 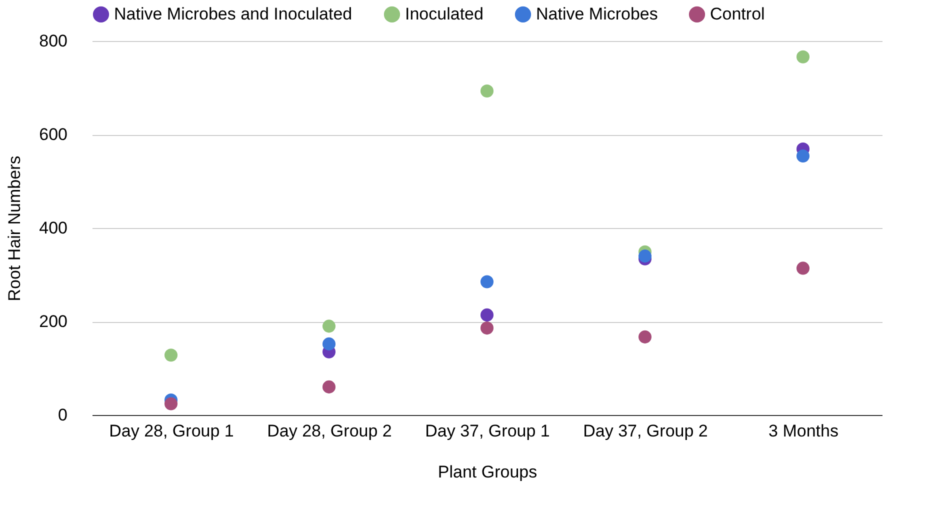 What do you see at coordinates (53, 228) in the screenshot?
I see `y-tick-label: 400` at bounding box center [53, 228].